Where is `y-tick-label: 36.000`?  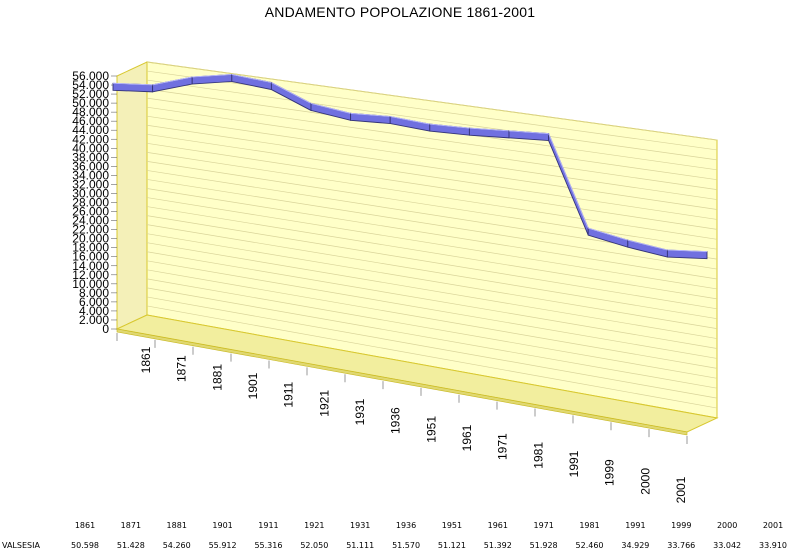
y-tick-label: 36.000 is located at coordinates (90, 166).